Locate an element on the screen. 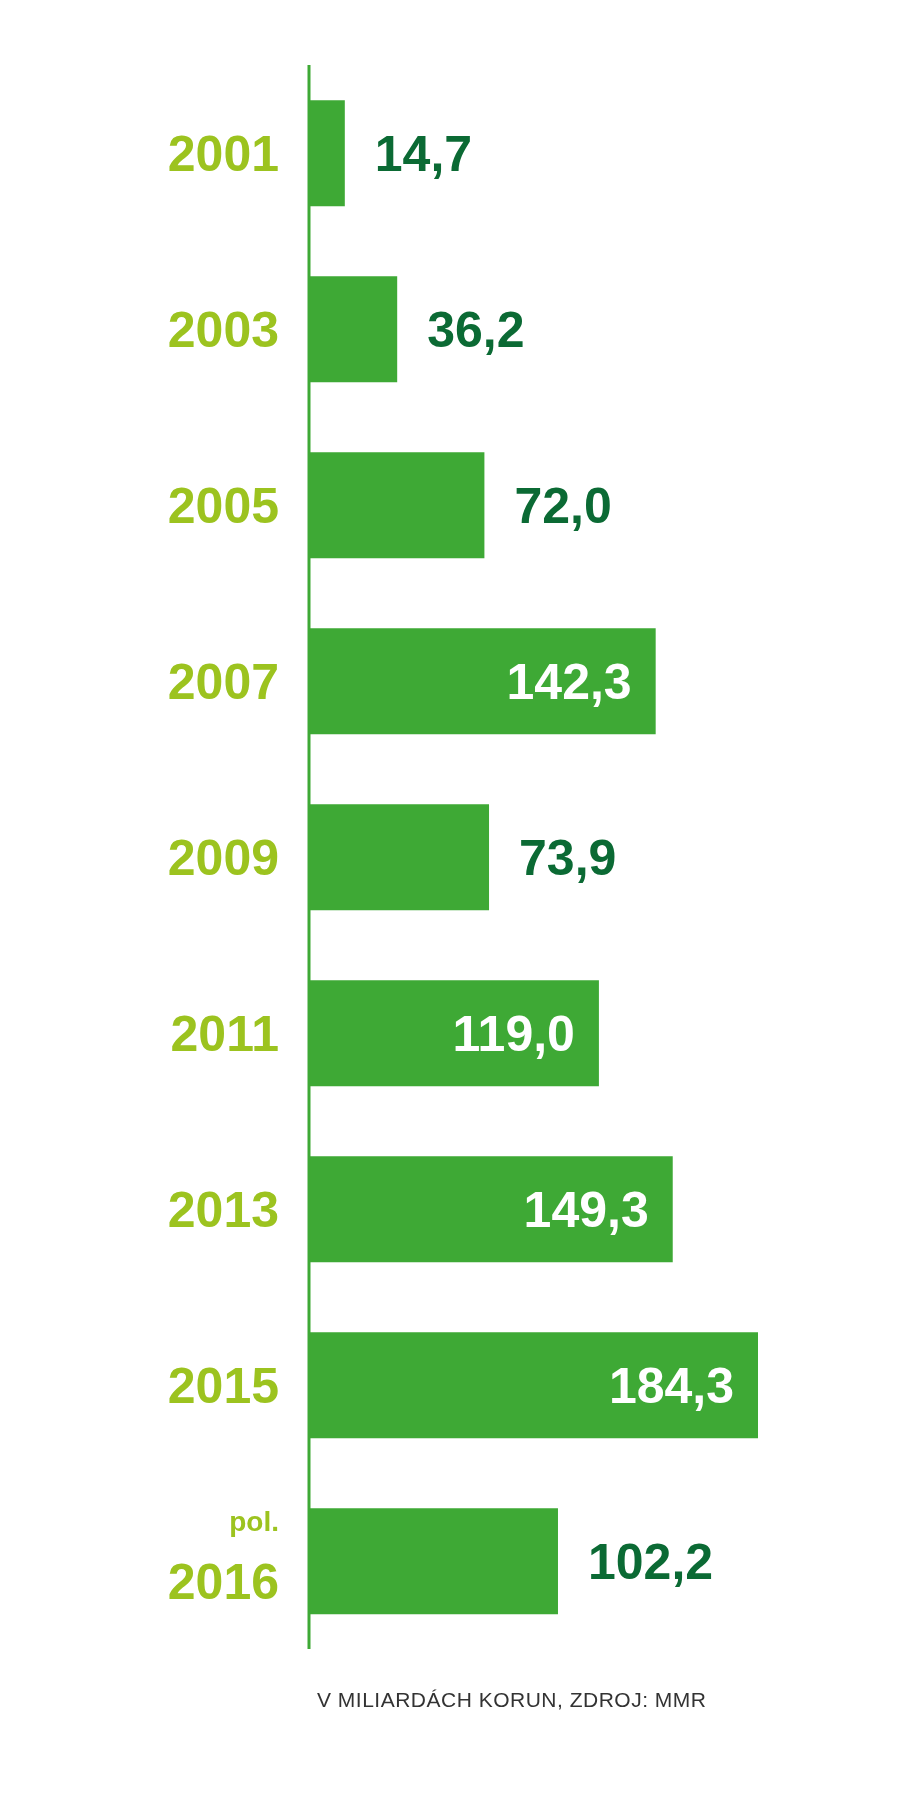  data-label: 142,3 is located at coordinates (569, 681).